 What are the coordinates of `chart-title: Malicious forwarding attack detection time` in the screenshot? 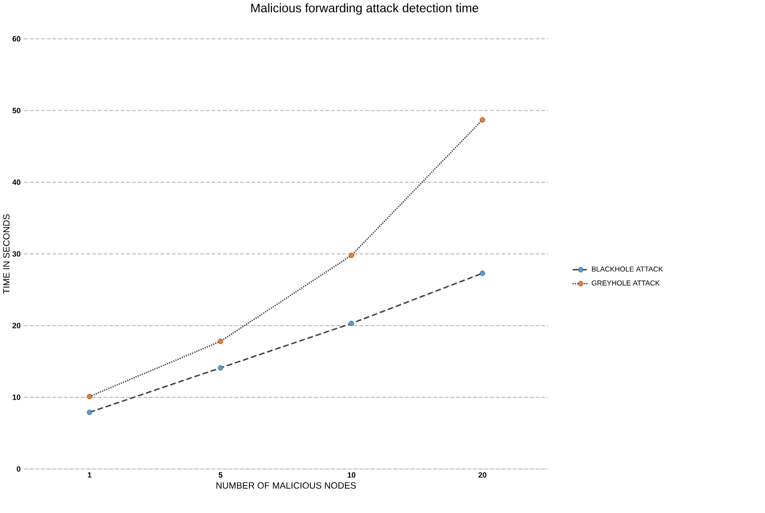 It's located at (364, 9).